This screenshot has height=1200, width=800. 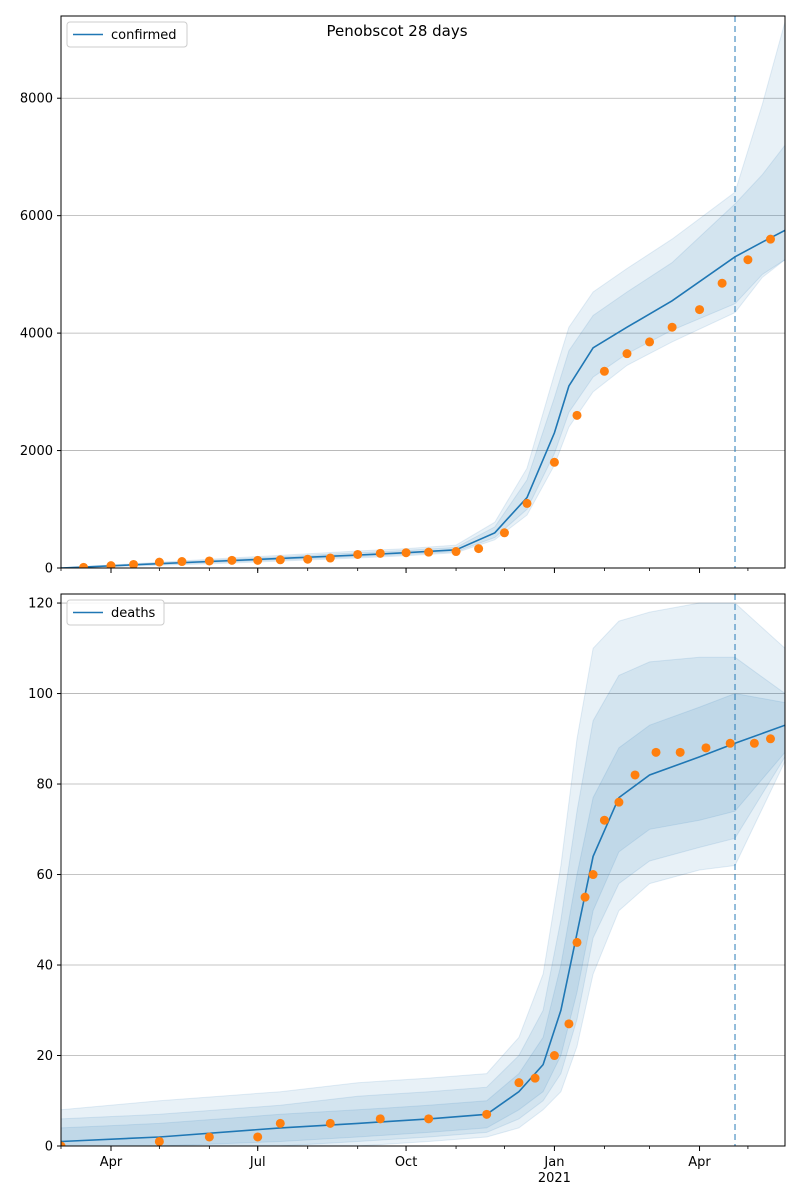 I want to click on y-tick-label: 100, so click(x=40, y=694).